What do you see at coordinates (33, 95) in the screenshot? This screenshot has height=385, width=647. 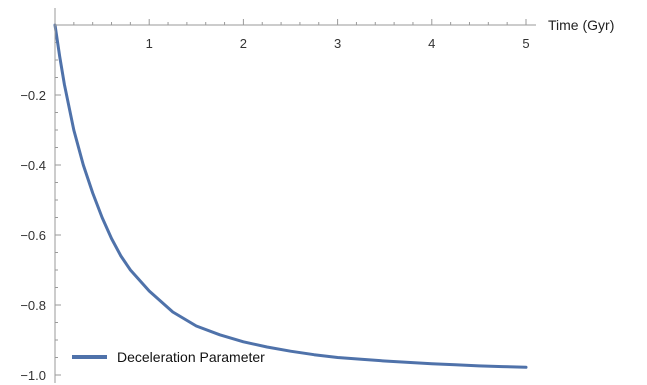 I see `y-tick-label: −0.2` at bounding box center [33, 95].